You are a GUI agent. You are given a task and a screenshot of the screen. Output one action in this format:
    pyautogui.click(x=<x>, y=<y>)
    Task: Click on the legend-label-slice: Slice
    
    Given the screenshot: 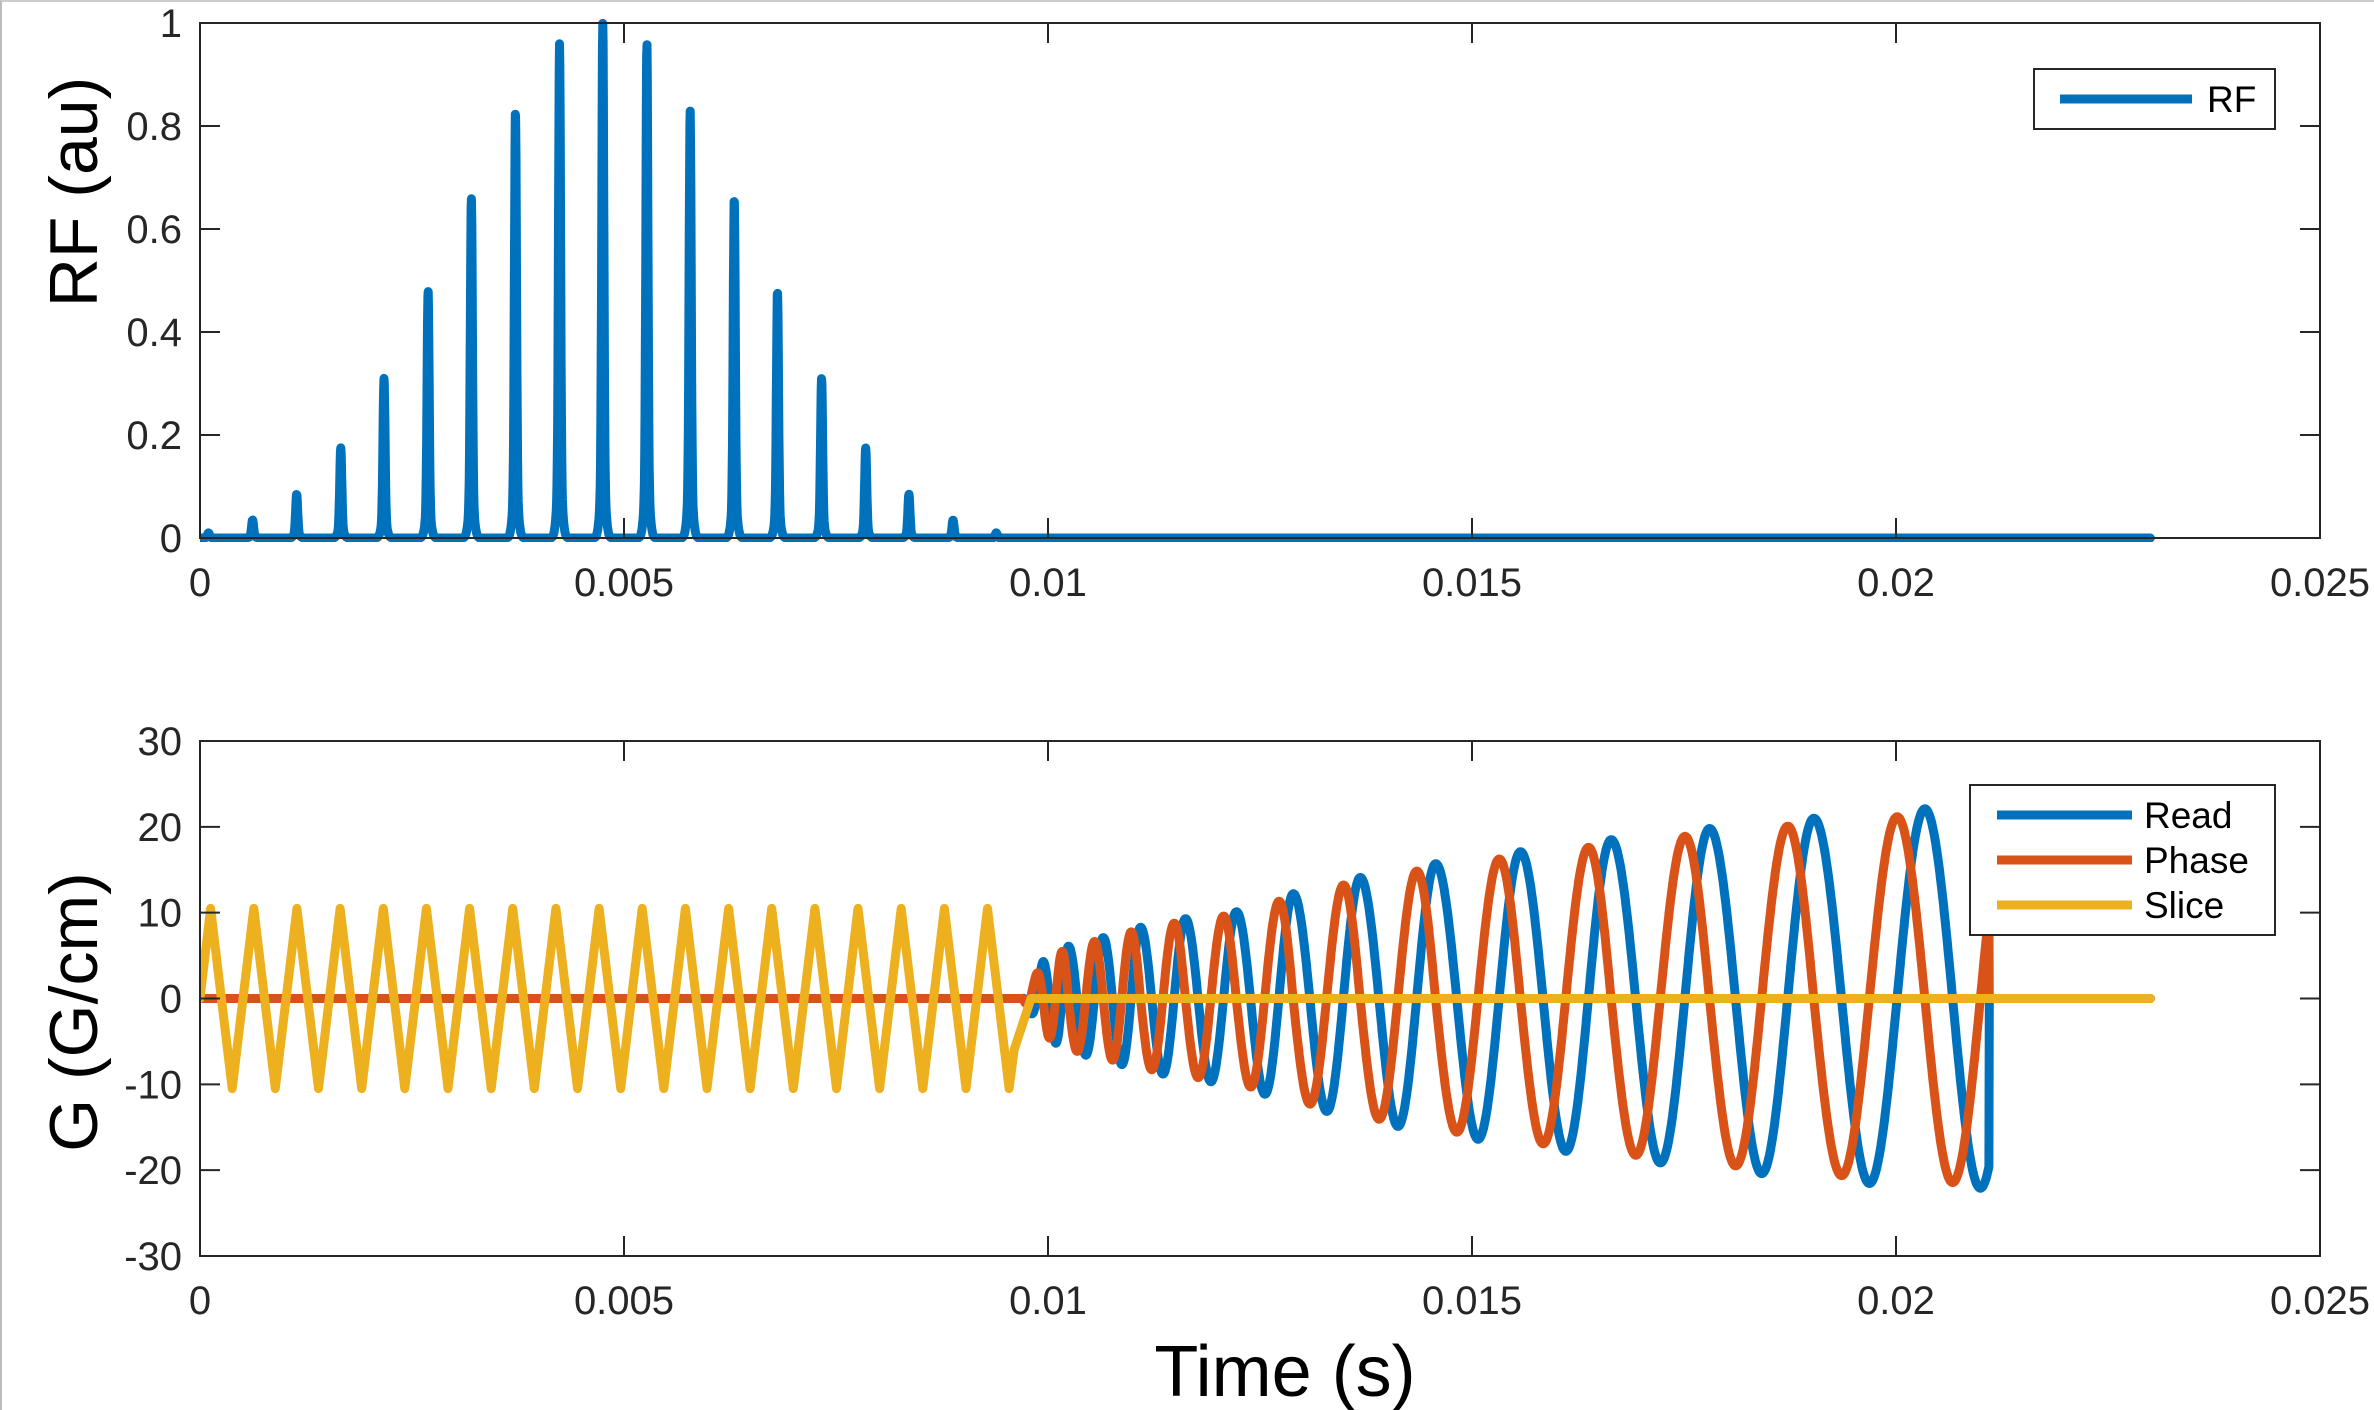 What is the action you would take?
    pyautogui.click(x=2184, y=905)
    